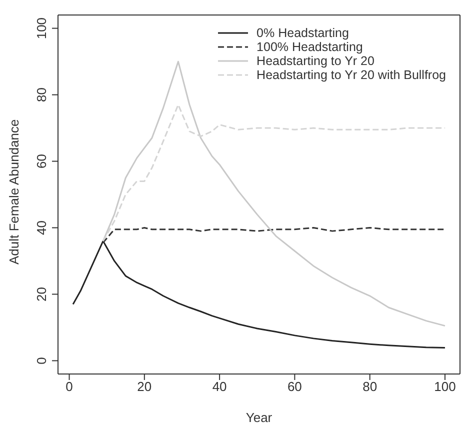 The height and width of the screenshot is (436, 474). What do you see at coordinates (14, 191) in the screenshot?
I see `y-axis-title: Adult Female Abundance` at bounding box center [14, 191].